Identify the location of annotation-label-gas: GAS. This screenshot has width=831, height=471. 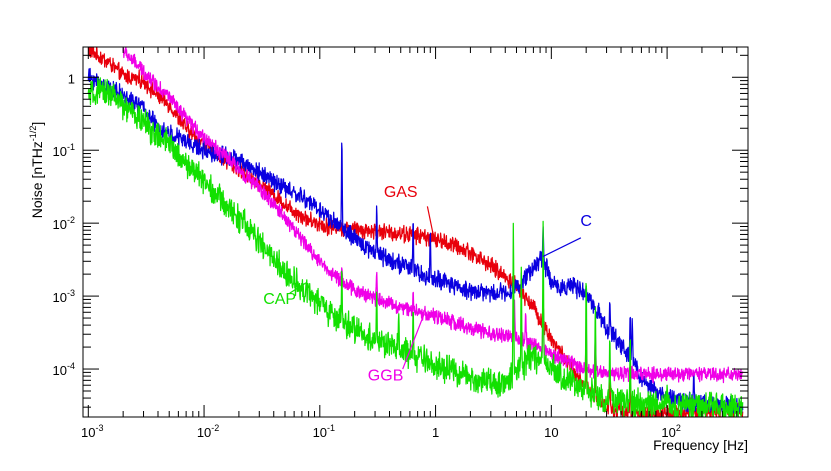
(401, 192).